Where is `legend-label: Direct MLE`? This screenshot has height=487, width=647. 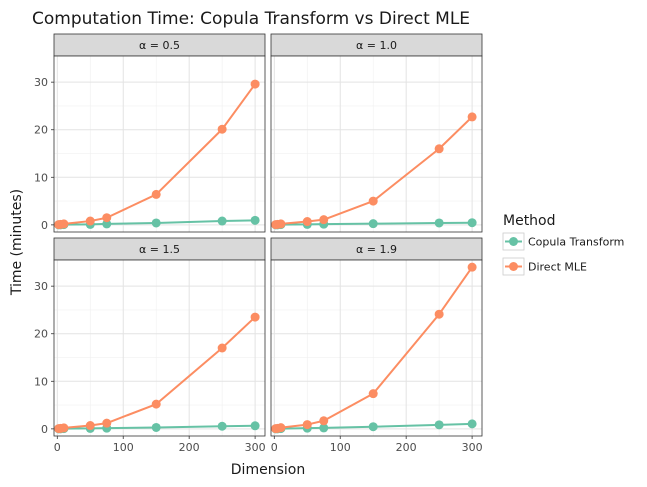
legend-label: Direct MLE is located at coordinates (557, 267).